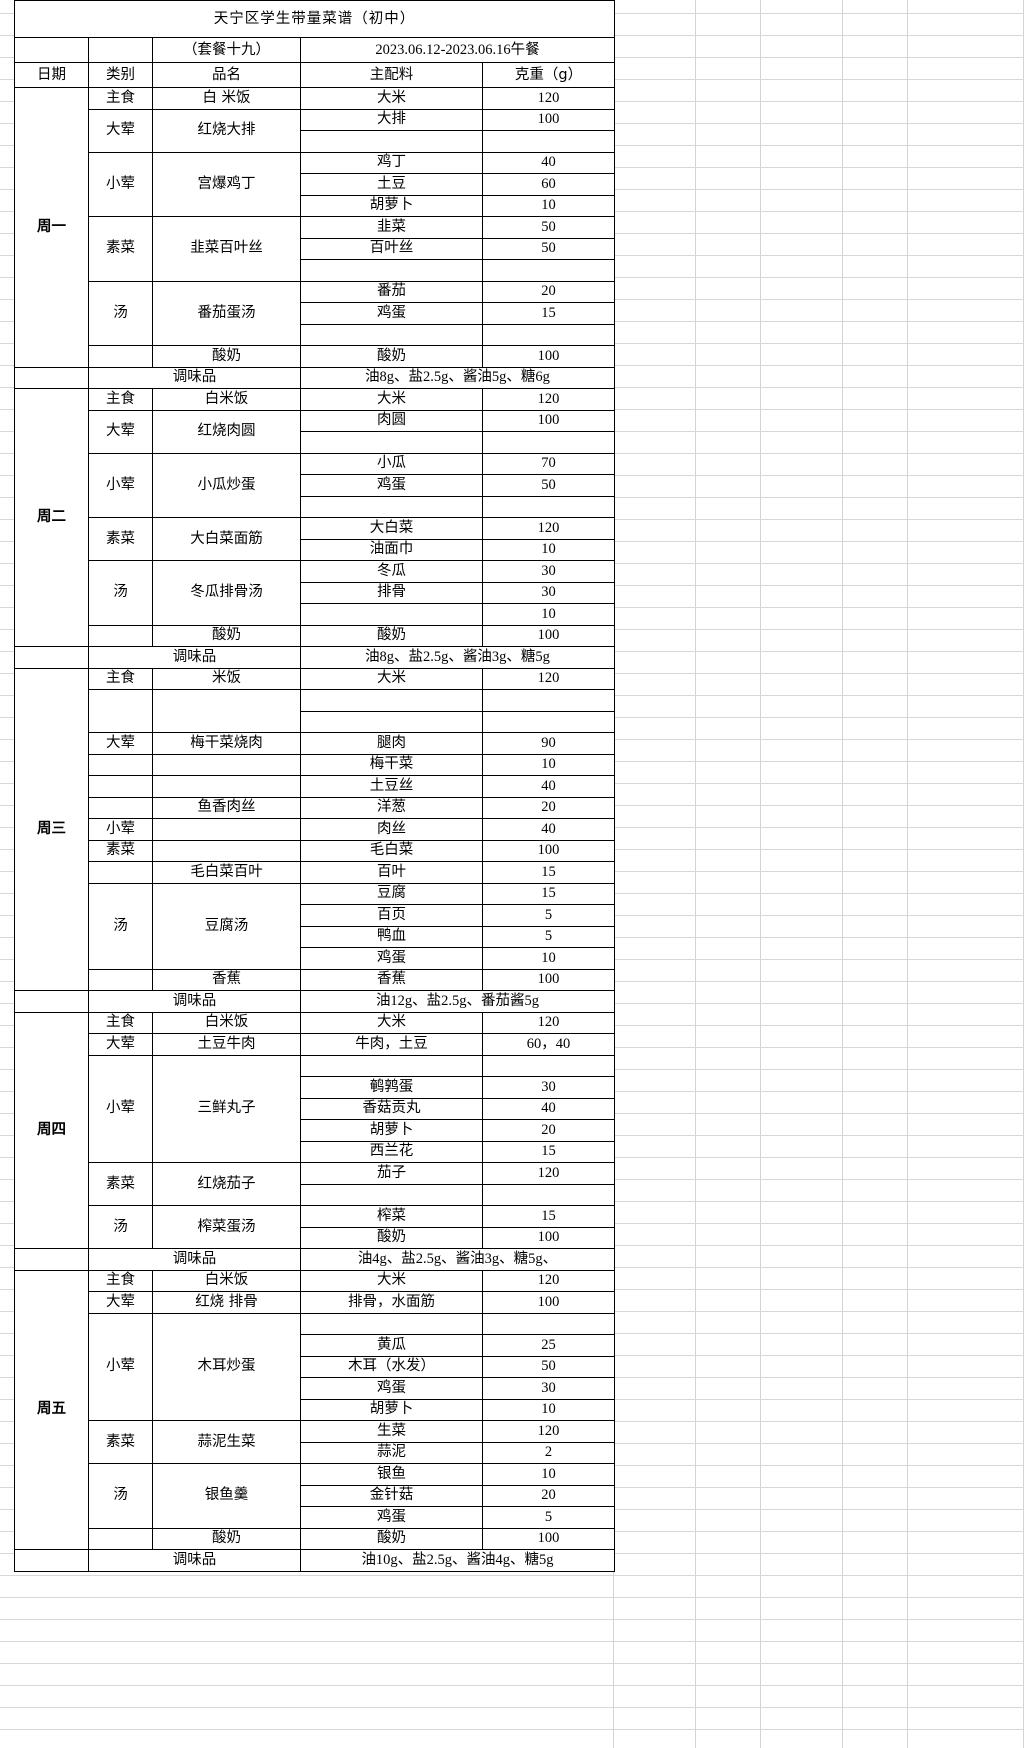  What do you see at coordinates (315, 227) in the screenshot?
I see `table-row: 周一 主食白 米饭 大米 120` at bounding box center [315, 227].